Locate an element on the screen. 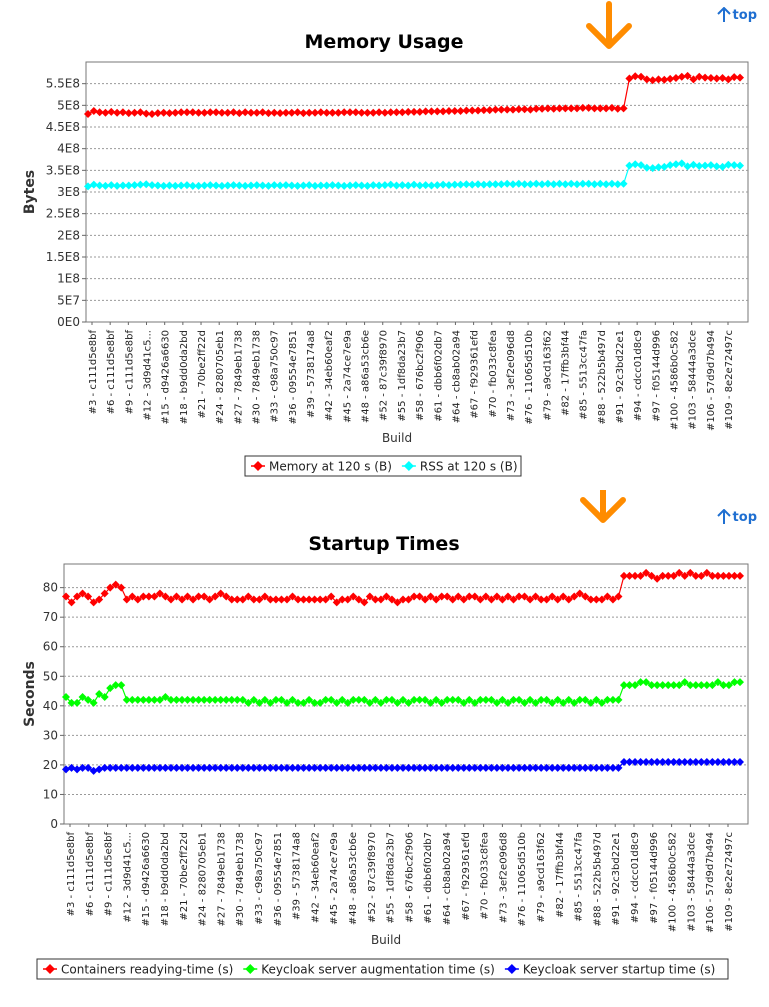 This screenshot has width=769, height=1007. top-link-label: top is located at coordinates (744, 15).